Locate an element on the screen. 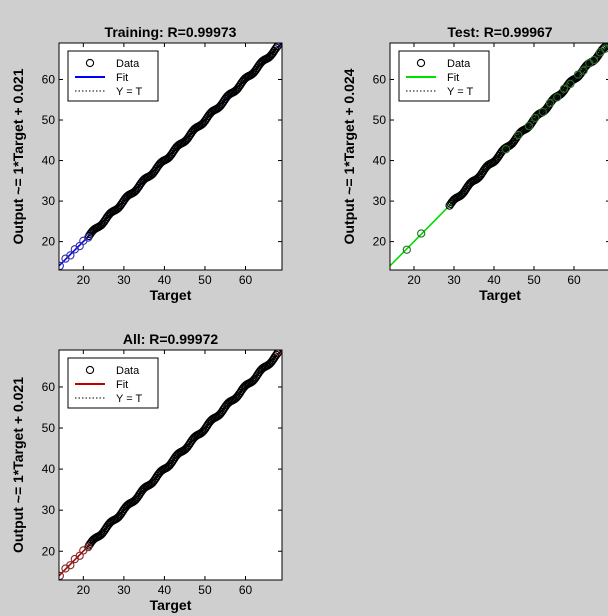  chart-title: All: R=0.99972 is located at coordinates (171, 339).